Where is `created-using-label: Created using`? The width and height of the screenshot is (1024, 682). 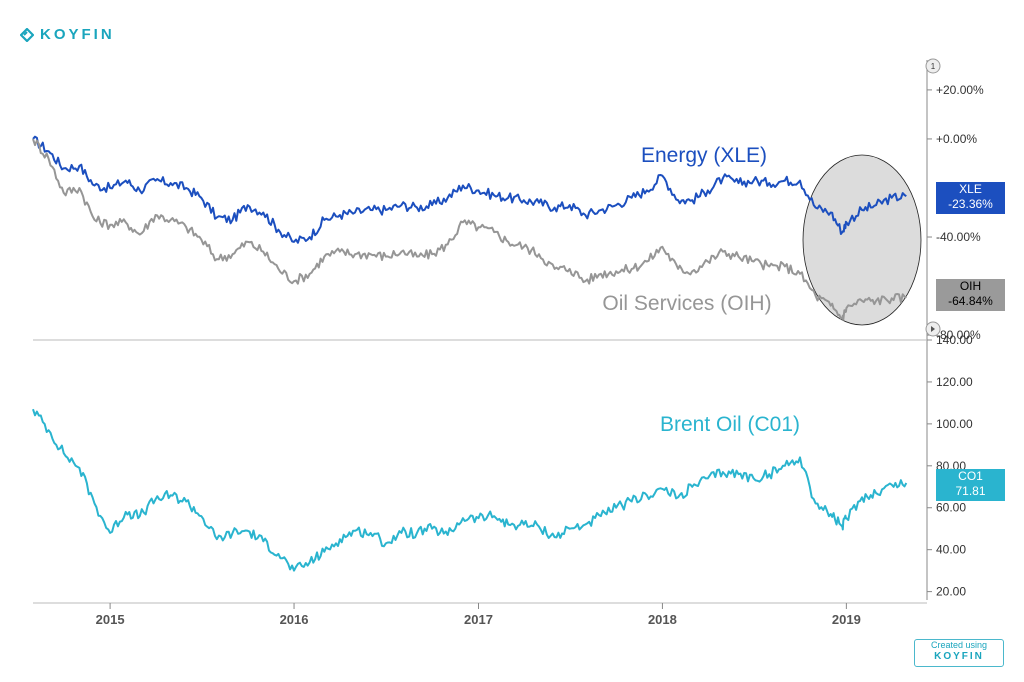 created-using-label: Created using is located at coordinates (959, 645).